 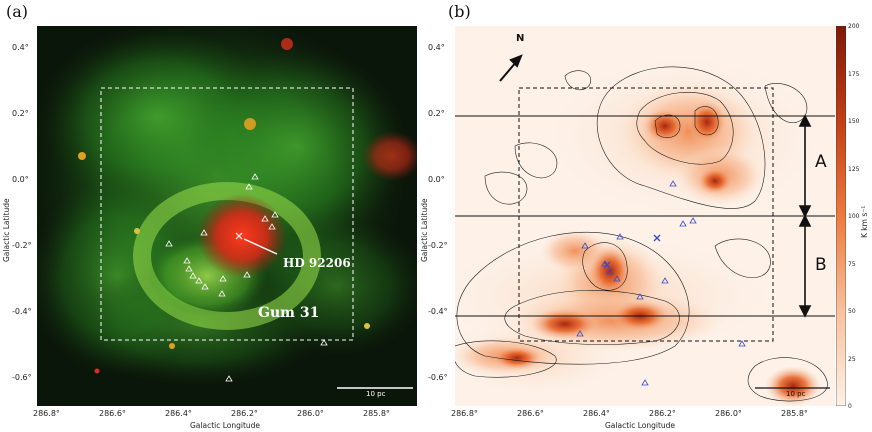 What do you see at coordinates (796, 394) in the screenshot?
I see `panel-b-scale-label: 10 pc` at bounding box center [796, 394].